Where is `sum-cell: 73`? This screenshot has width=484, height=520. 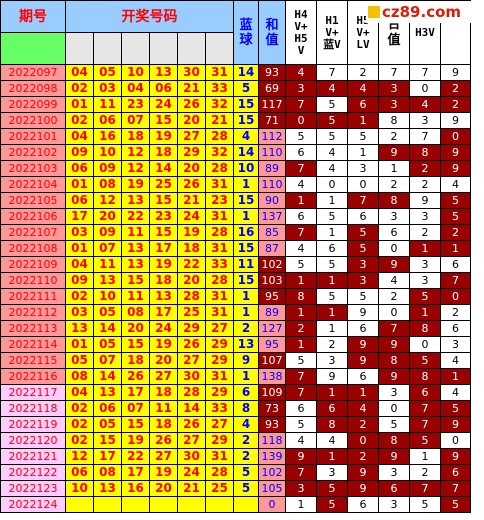
sum-cell: 73 is located at coordinates (272, 408).